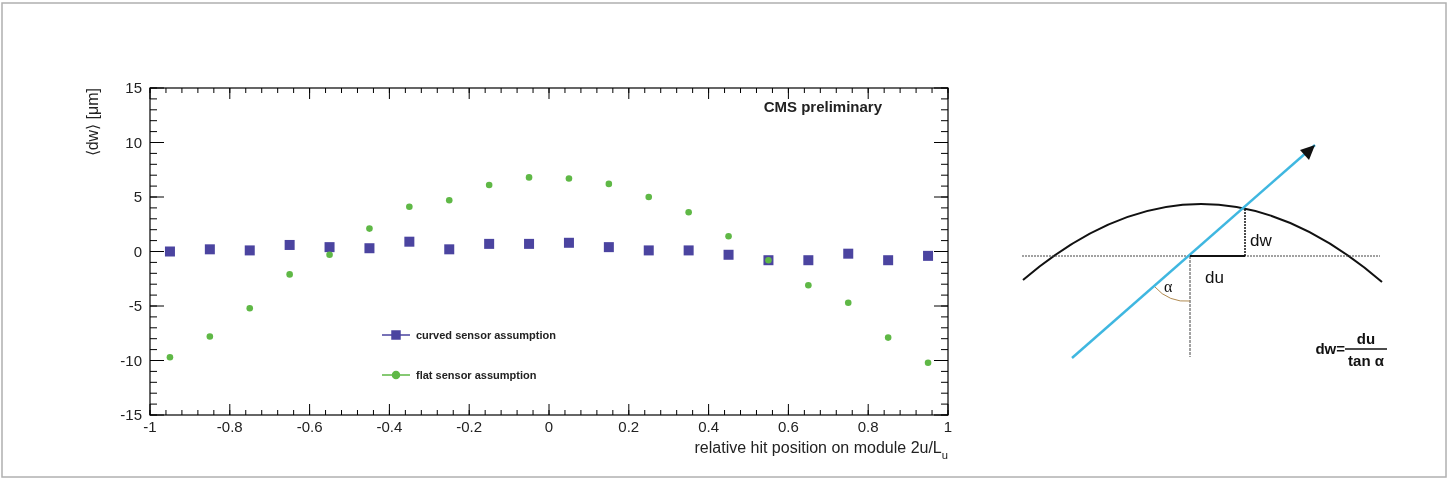  What do you see at coordinates (788, 426) in the screenshot?
I see `x-tick-label: 0.6` at bounding box center [788, 426].